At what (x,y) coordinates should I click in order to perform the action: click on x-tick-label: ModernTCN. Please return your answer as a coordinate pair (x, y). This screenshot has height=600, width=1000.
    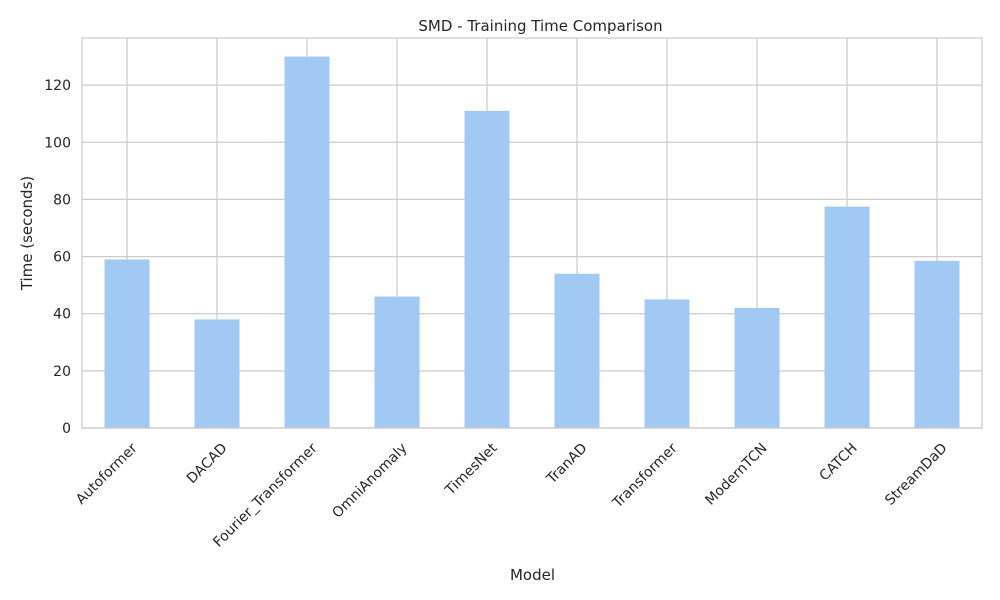
    Looking at the image, I should click on (736, 474).